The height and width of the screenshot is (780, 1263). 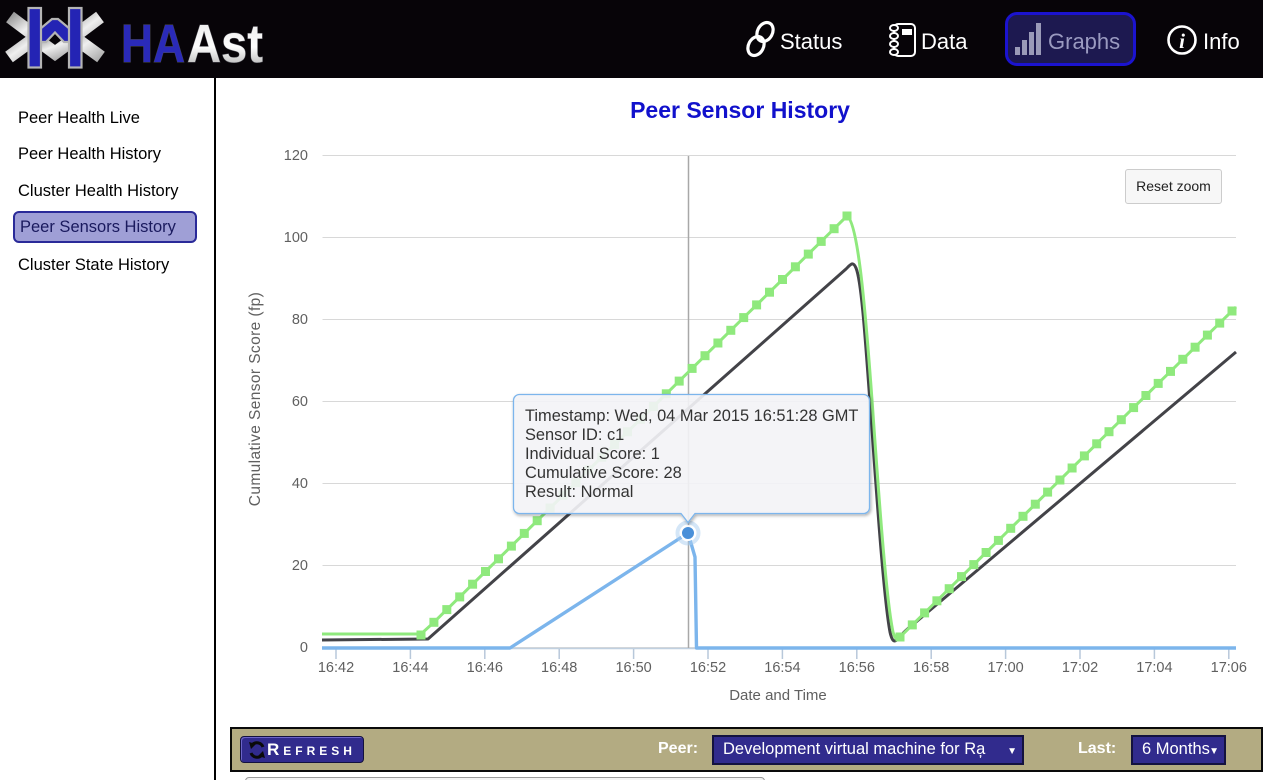 What do you see at coordinates (225, 44) in the screenshot?
I see `svg-text: Ast` at bounding box center [225, 44].